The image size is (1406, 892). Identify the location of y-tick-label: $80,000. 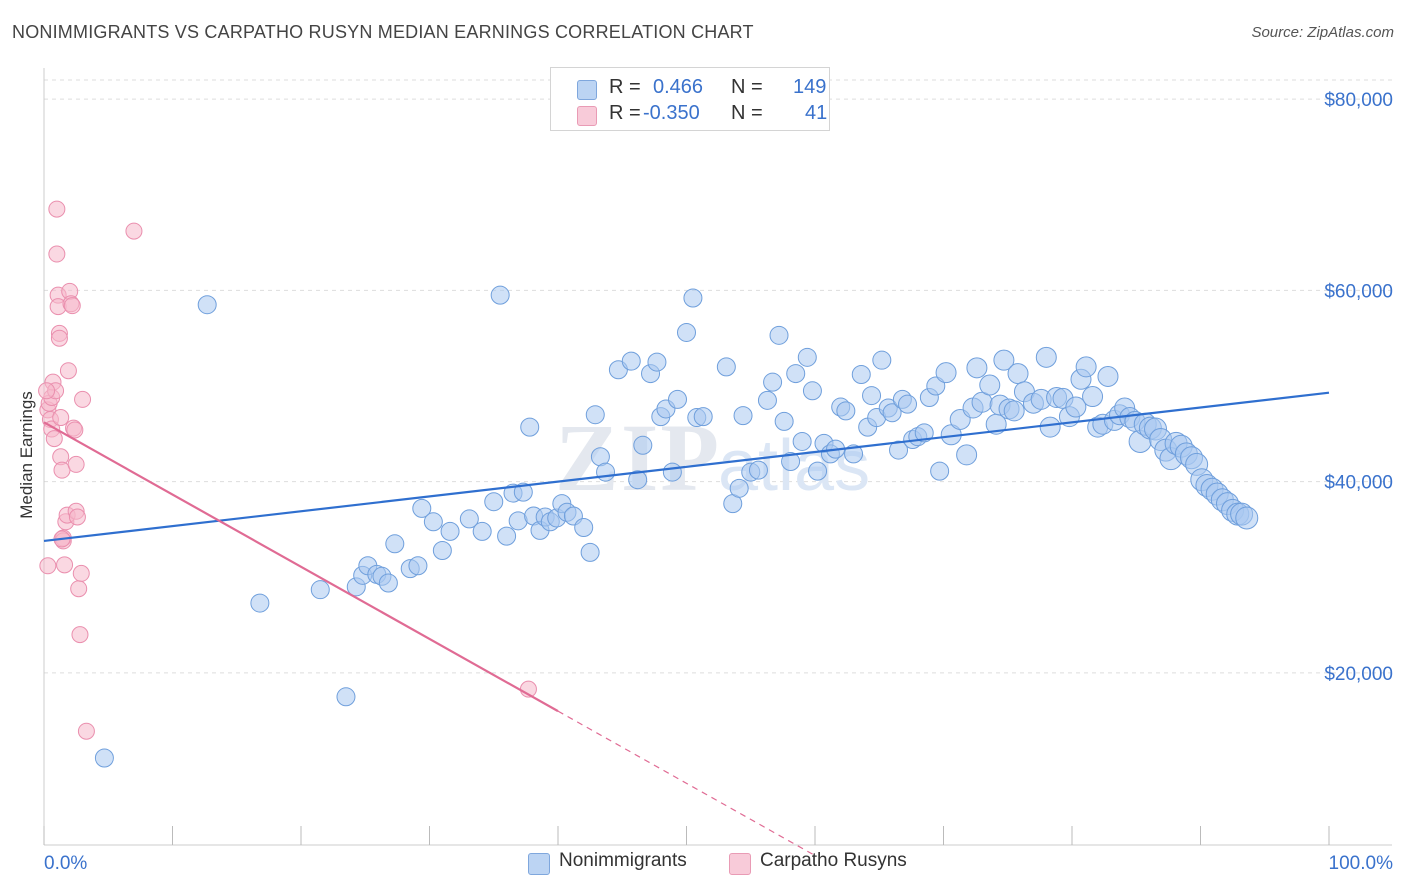
(1358, 100).